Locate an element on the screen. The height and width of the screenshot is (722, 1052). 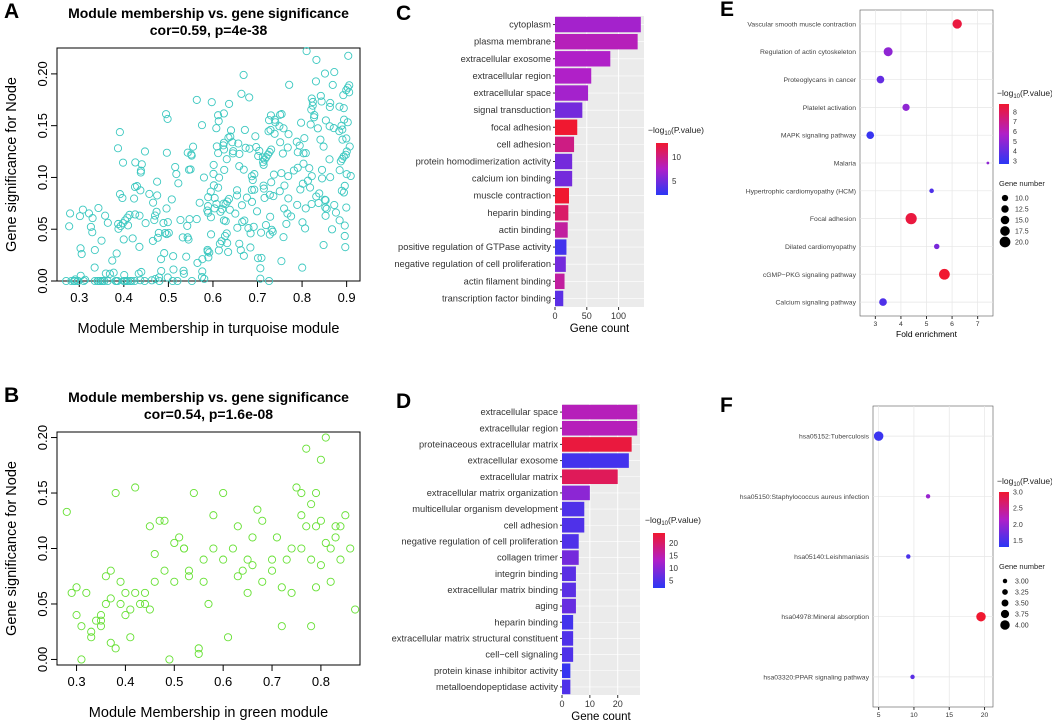
chart-title: Module membership vs. gene significance is located at coordinates (208, 13).